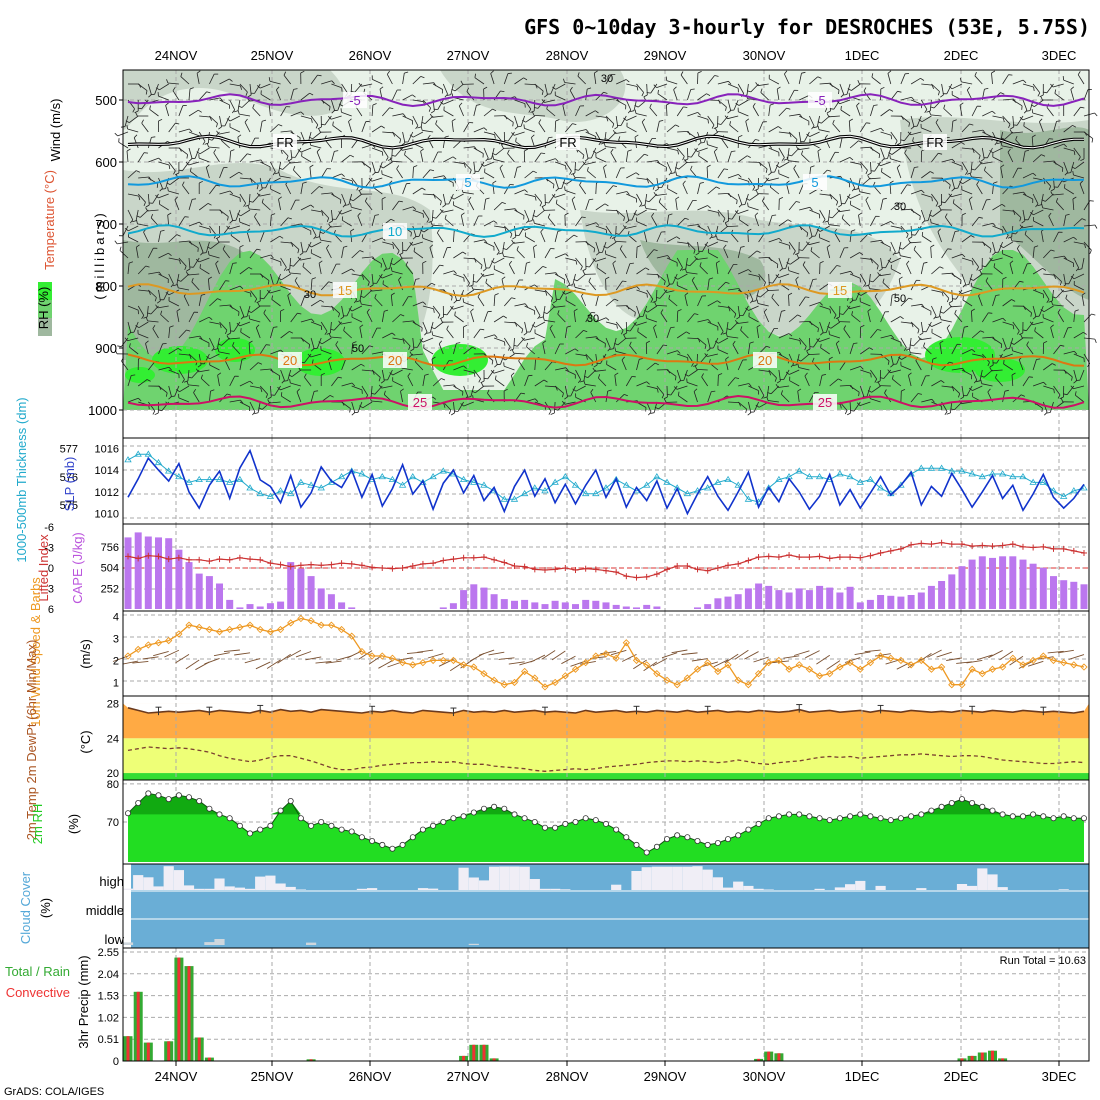 This screenshot has width=1100, height=1100. What do you see at coordinates (161, 654) in the screenshot?
I see `wind10-barb` at bounding box center [161, 654].